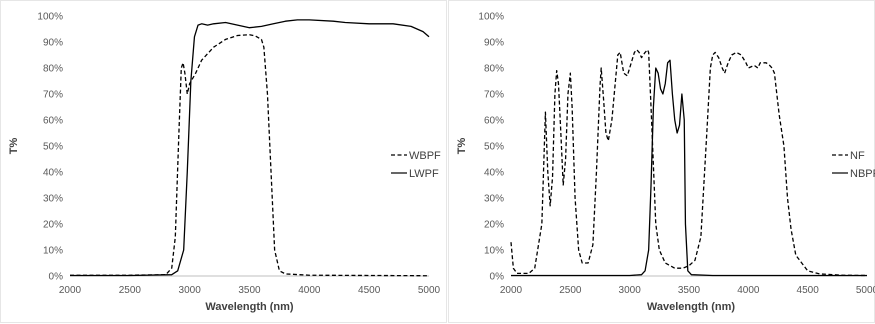  I want to click on legend-label-lwpf: LWPF, so click(424, 174).